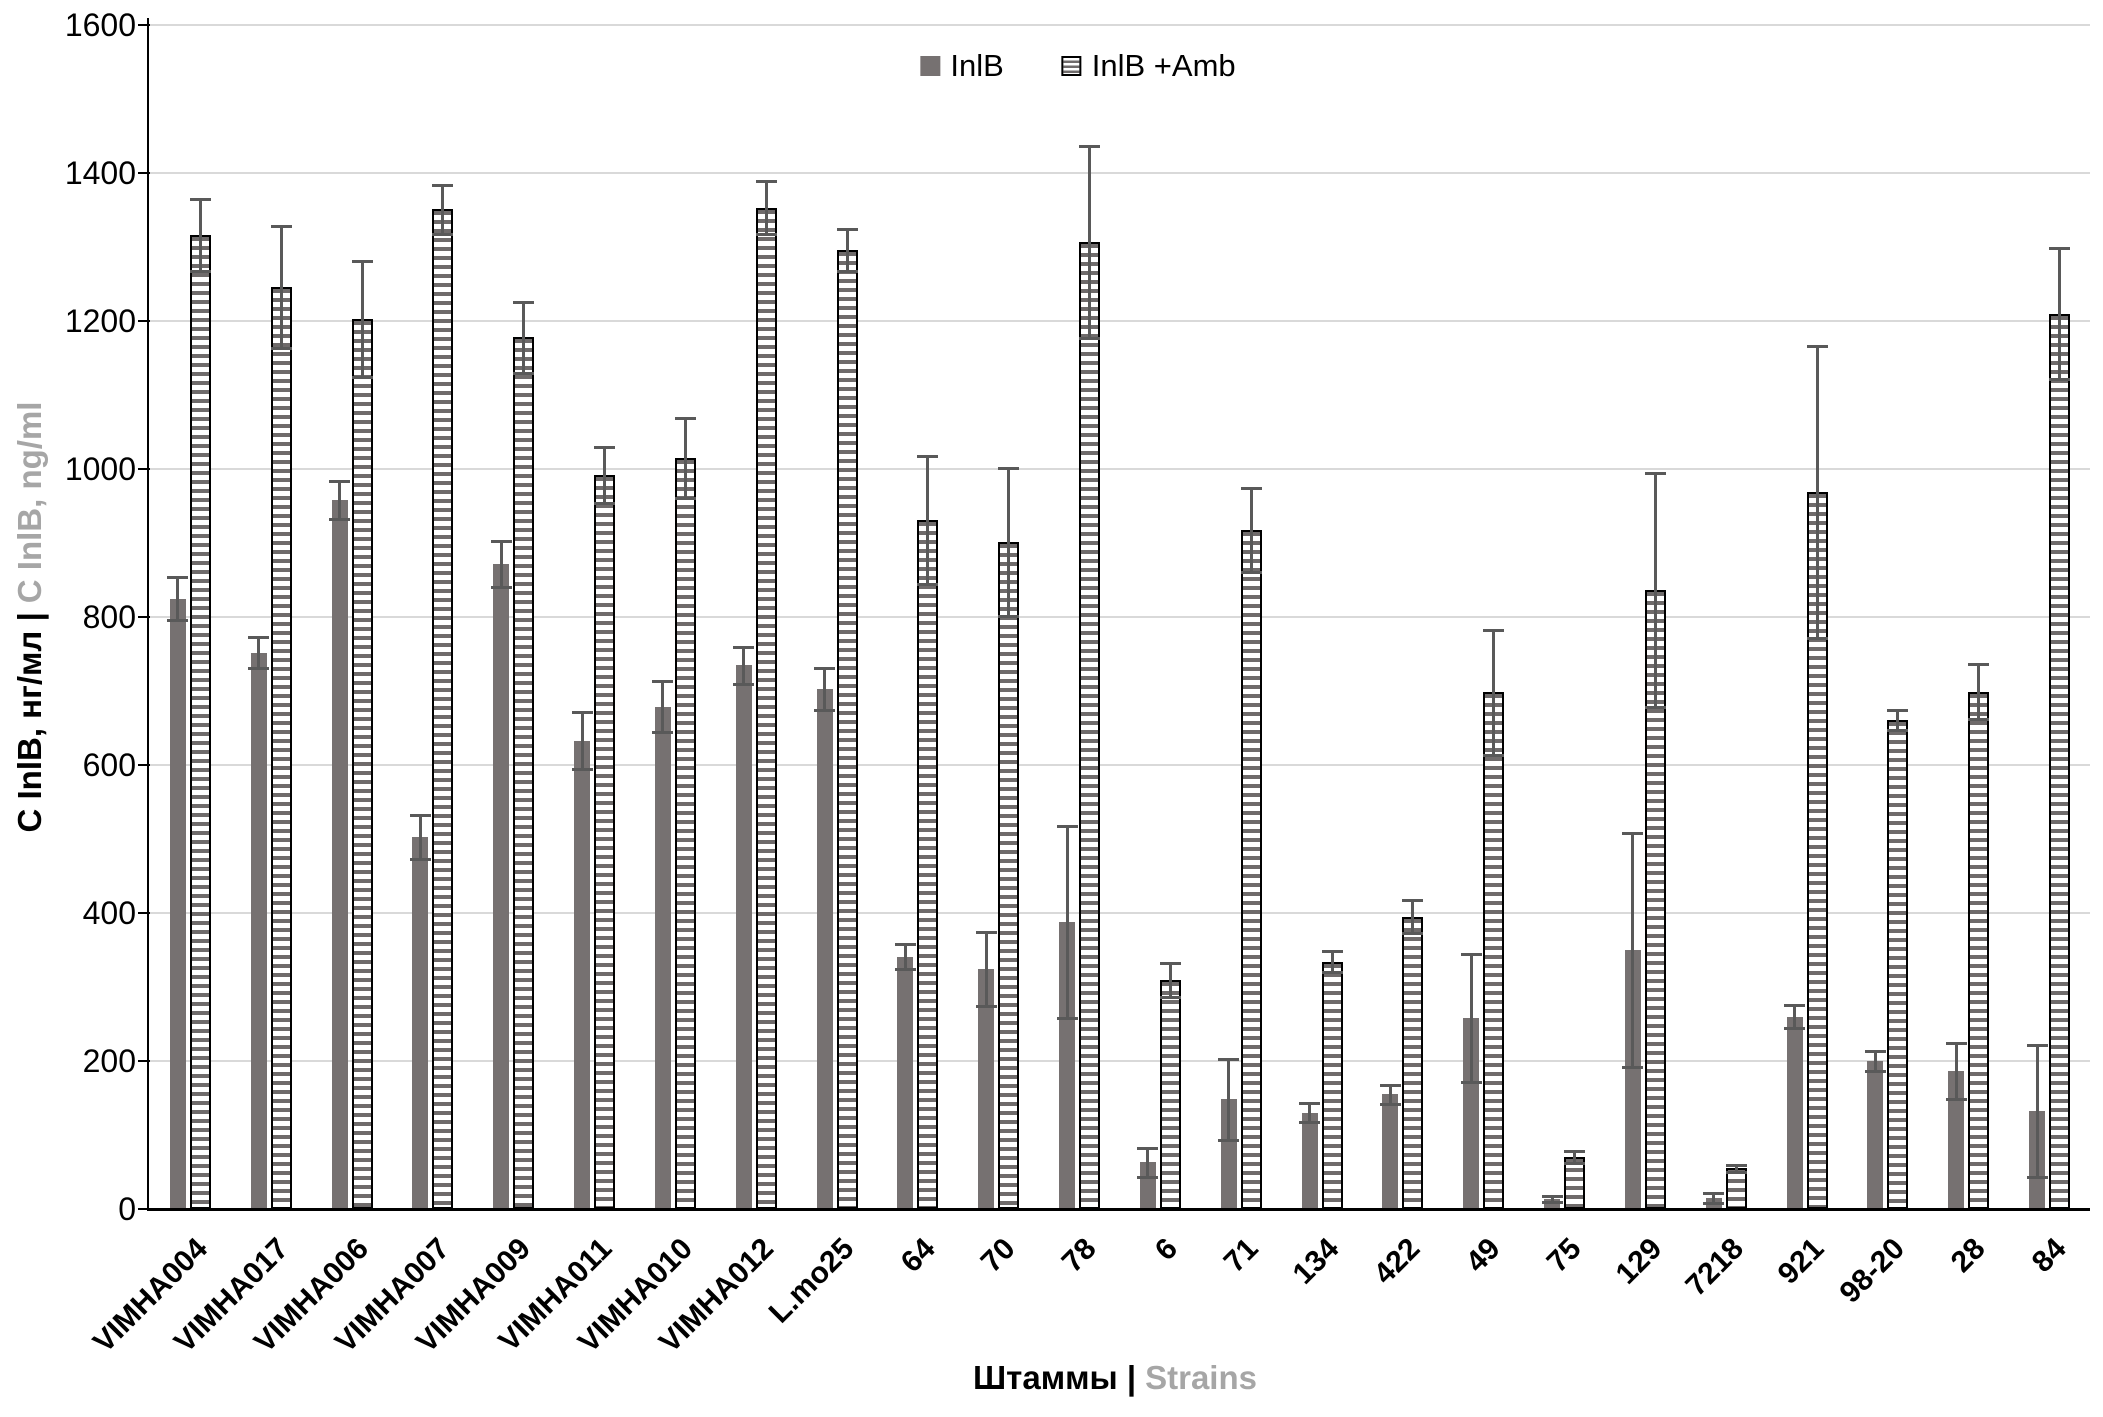 The width and height of the screenshot is (2103, 1417). Describe the element at coordinates (1564, 1255) in the screenshot. I see `x-tick-label: 75` at that location.